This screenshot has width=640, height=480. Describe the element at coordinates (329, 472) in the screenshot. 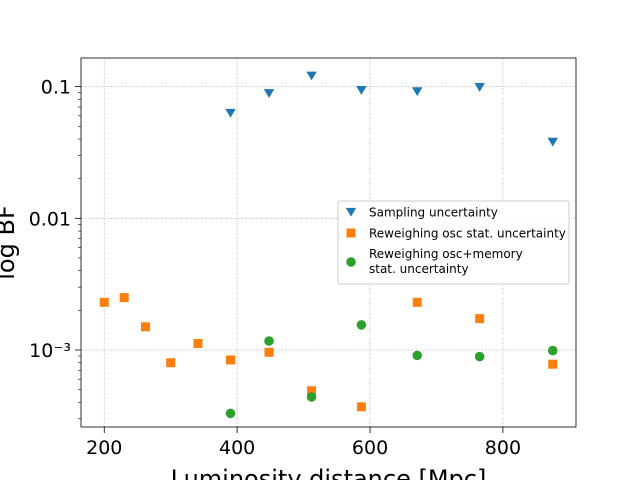

I see `x-axis-label: Luminosity distance [Mpc]` at that location.